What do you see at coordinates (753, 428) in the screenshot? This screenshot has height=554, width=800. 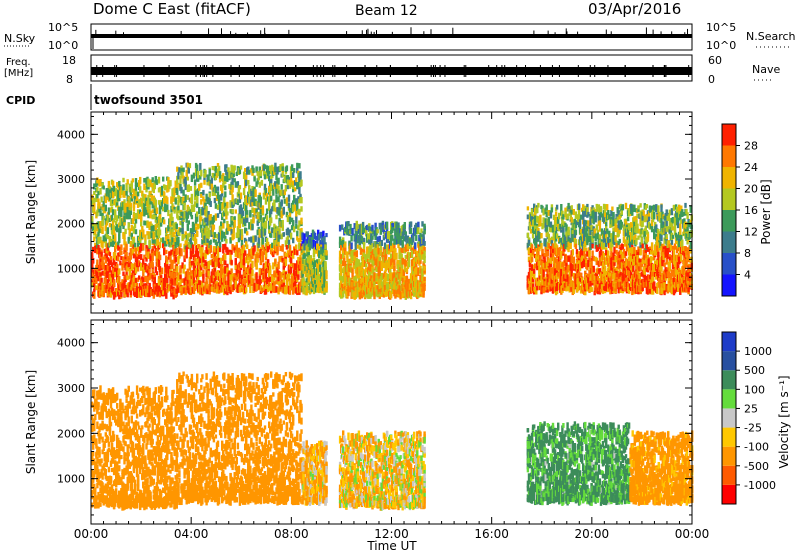 I see `colorbar-tick-label: -25` at bounding box center [753, 428].